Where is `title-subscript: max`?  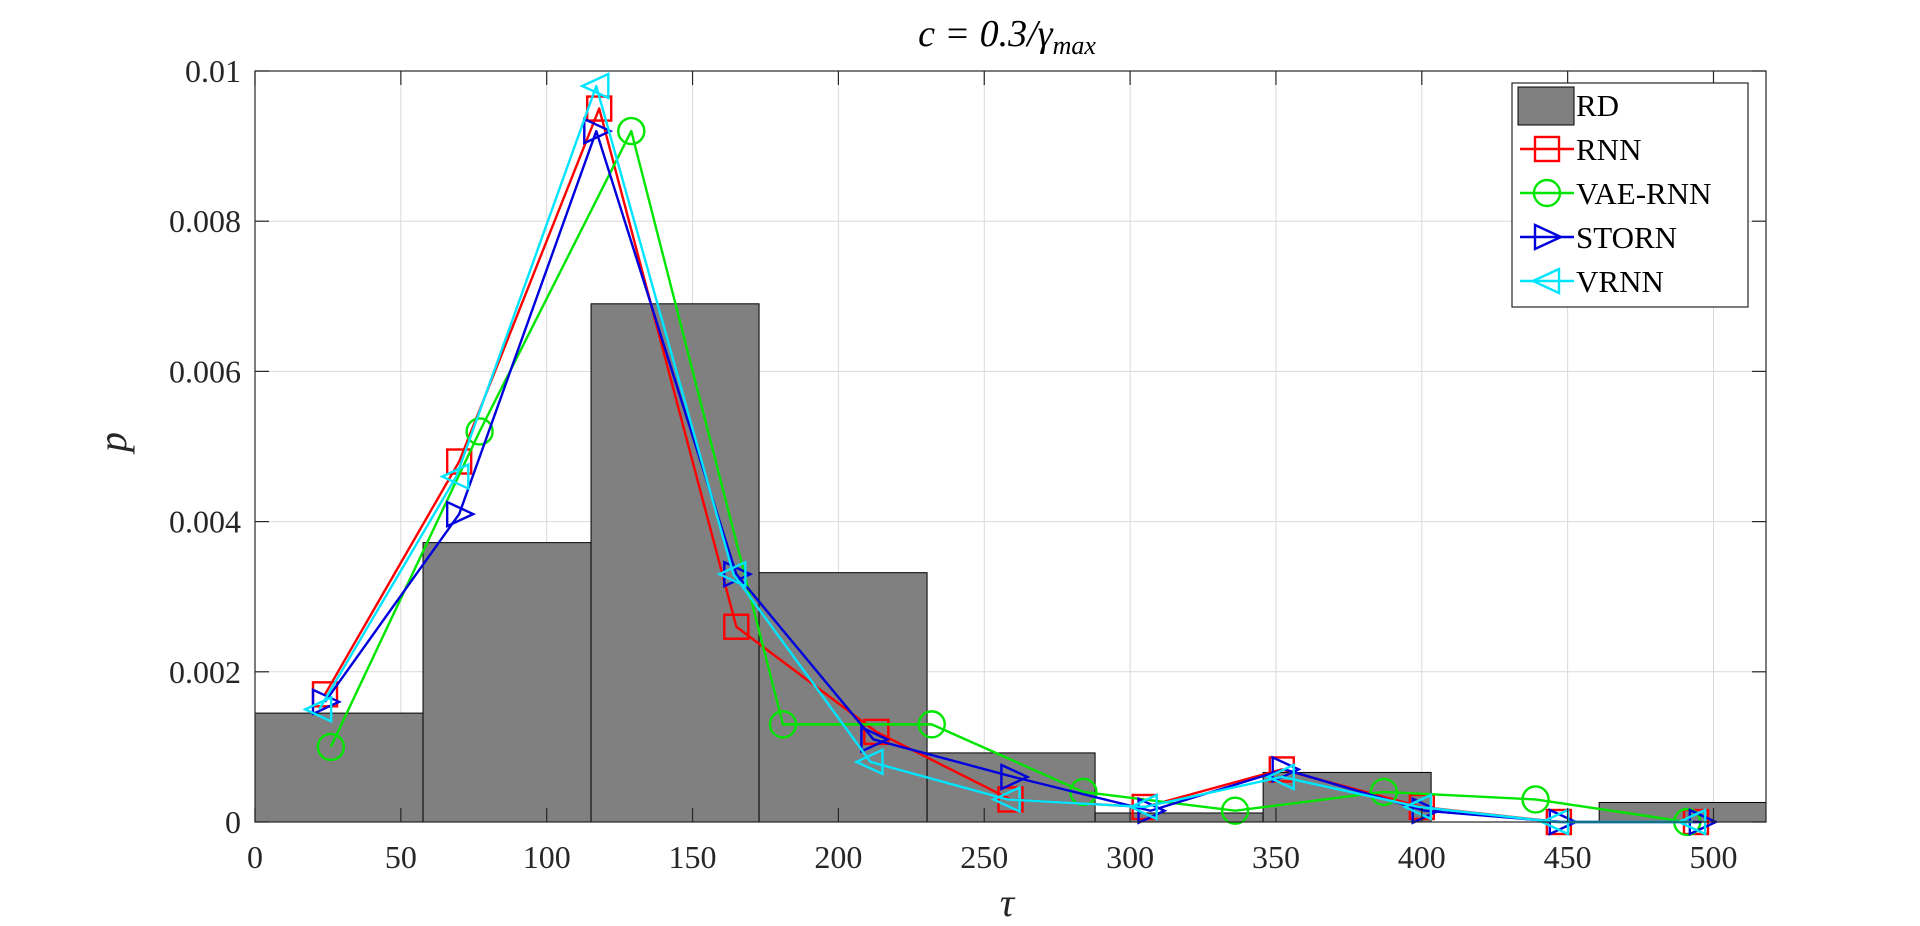
title-subscript: max is located at coordinates (1075, 45).